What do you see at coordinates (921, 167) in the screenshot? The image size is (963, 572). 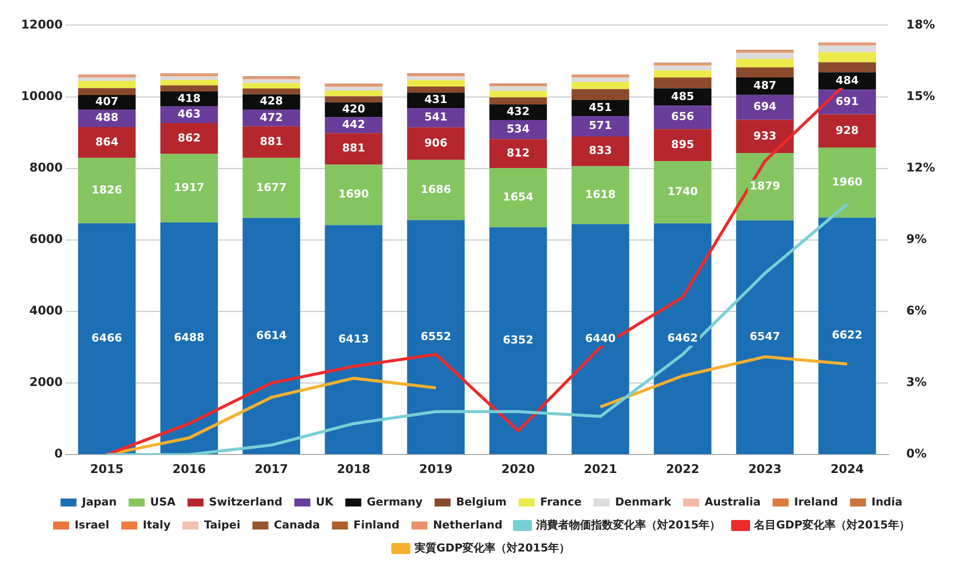 I see `y2-tick-label: 12%` at bounding box center [921, 167].